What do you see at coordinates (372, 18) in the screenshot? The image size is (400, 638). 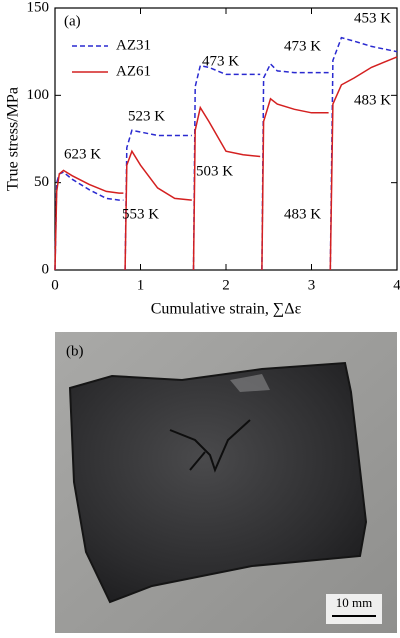 I see `annotation: 453 K` at bounding box center [372, 18].